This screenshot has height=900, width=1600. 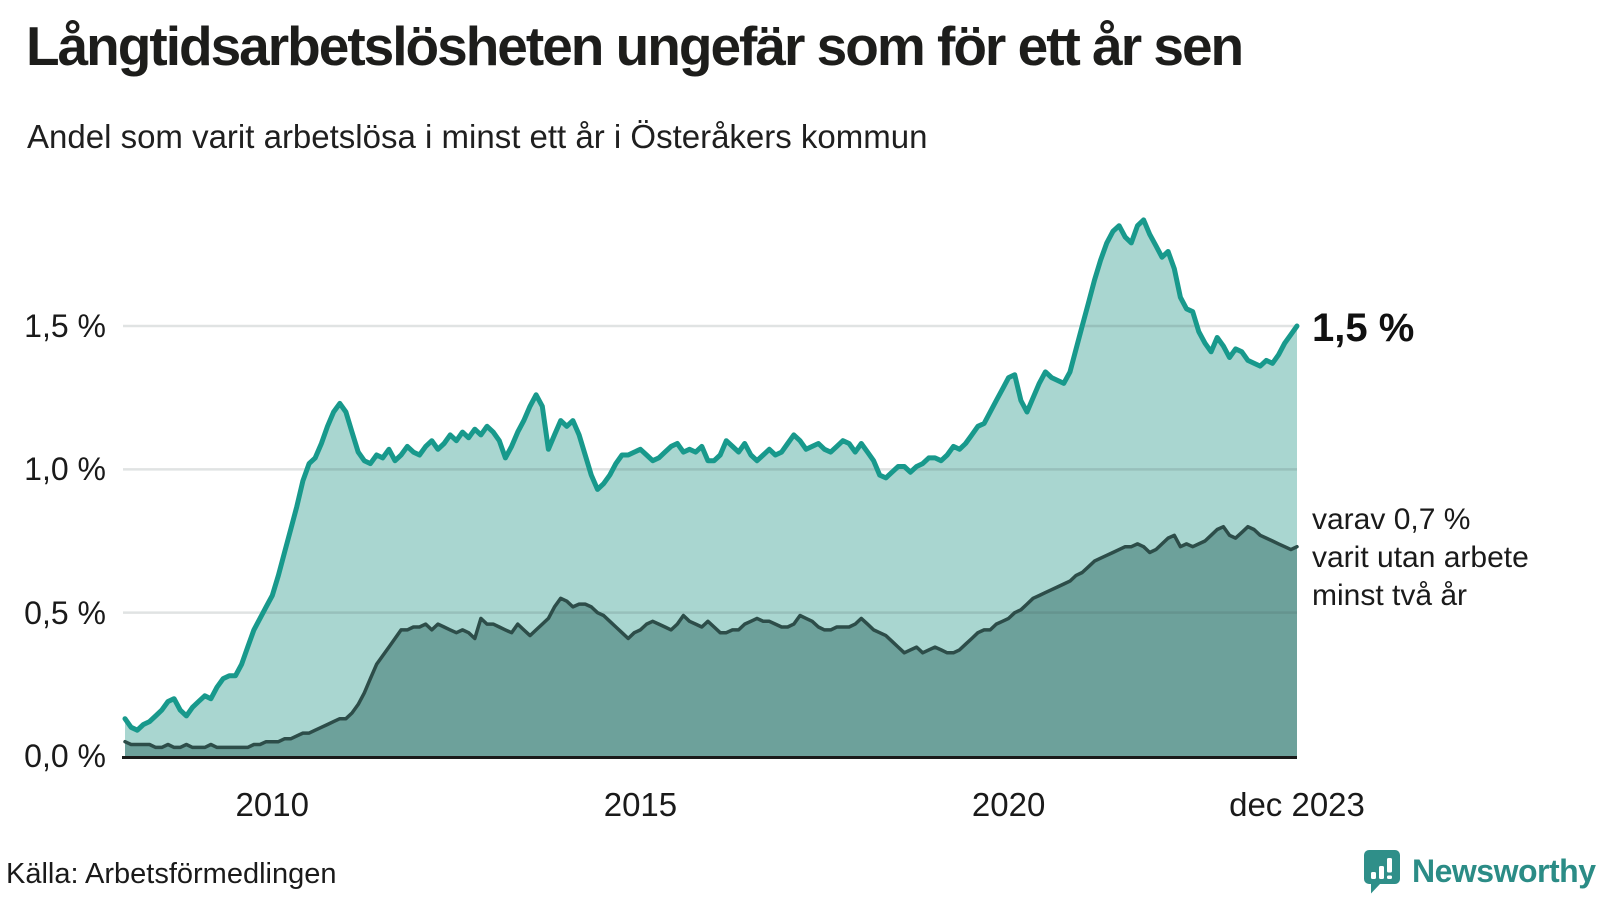 I want to click on newsworthy-wordmark: Newsworthy, so click(x=1504, y=871).